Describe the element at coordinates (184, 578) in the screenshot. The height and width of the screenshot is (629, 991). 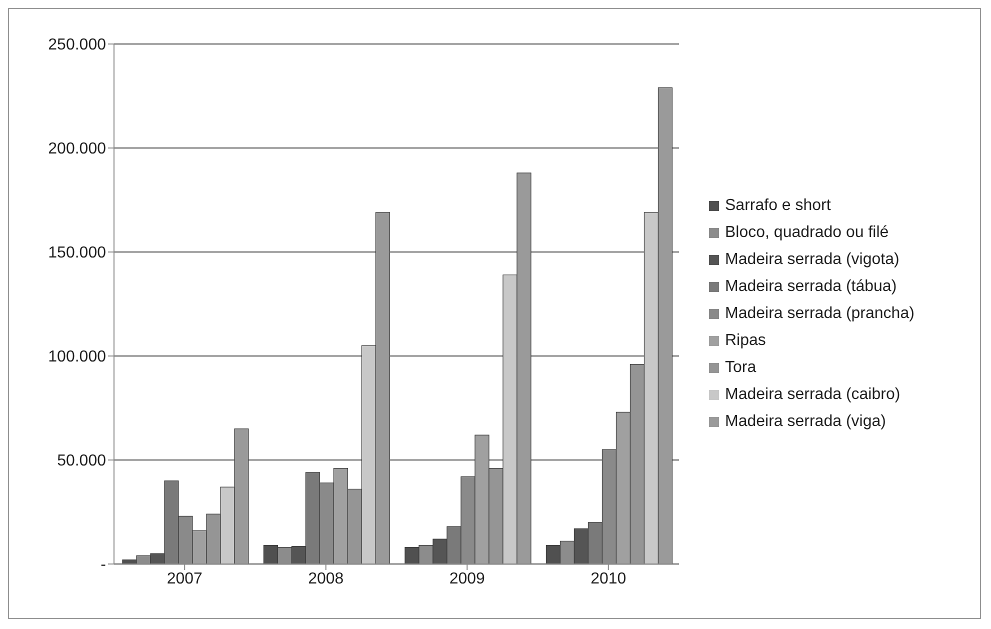
I see `x-tick-label: 2007` at that location.